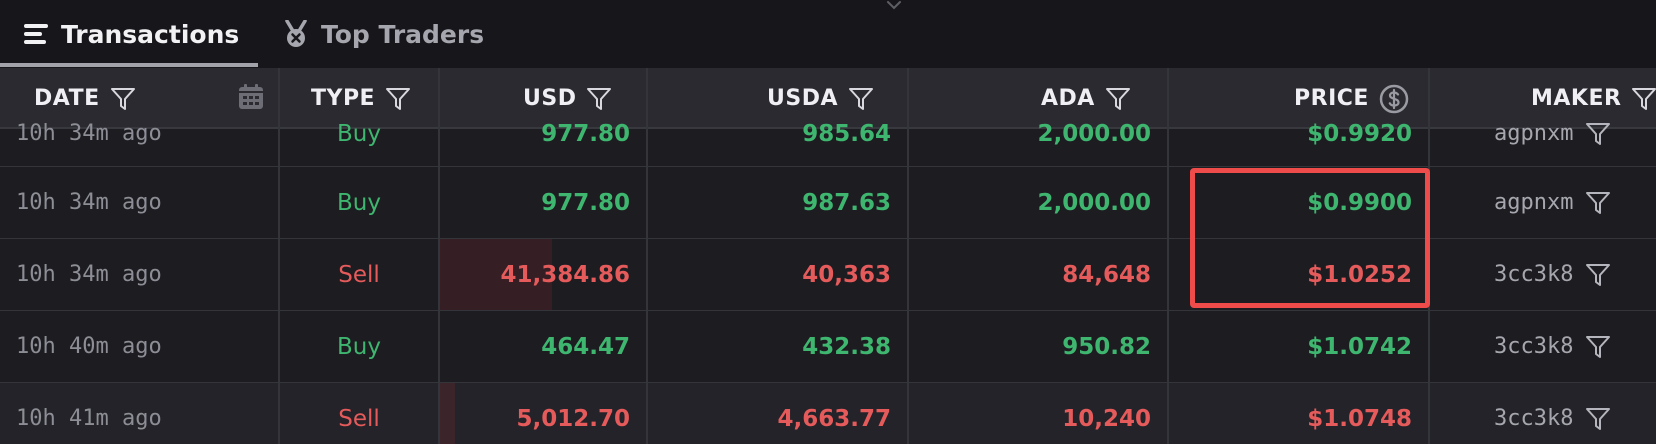  I want to click on column-header-usd: USD, so click(567, 98).